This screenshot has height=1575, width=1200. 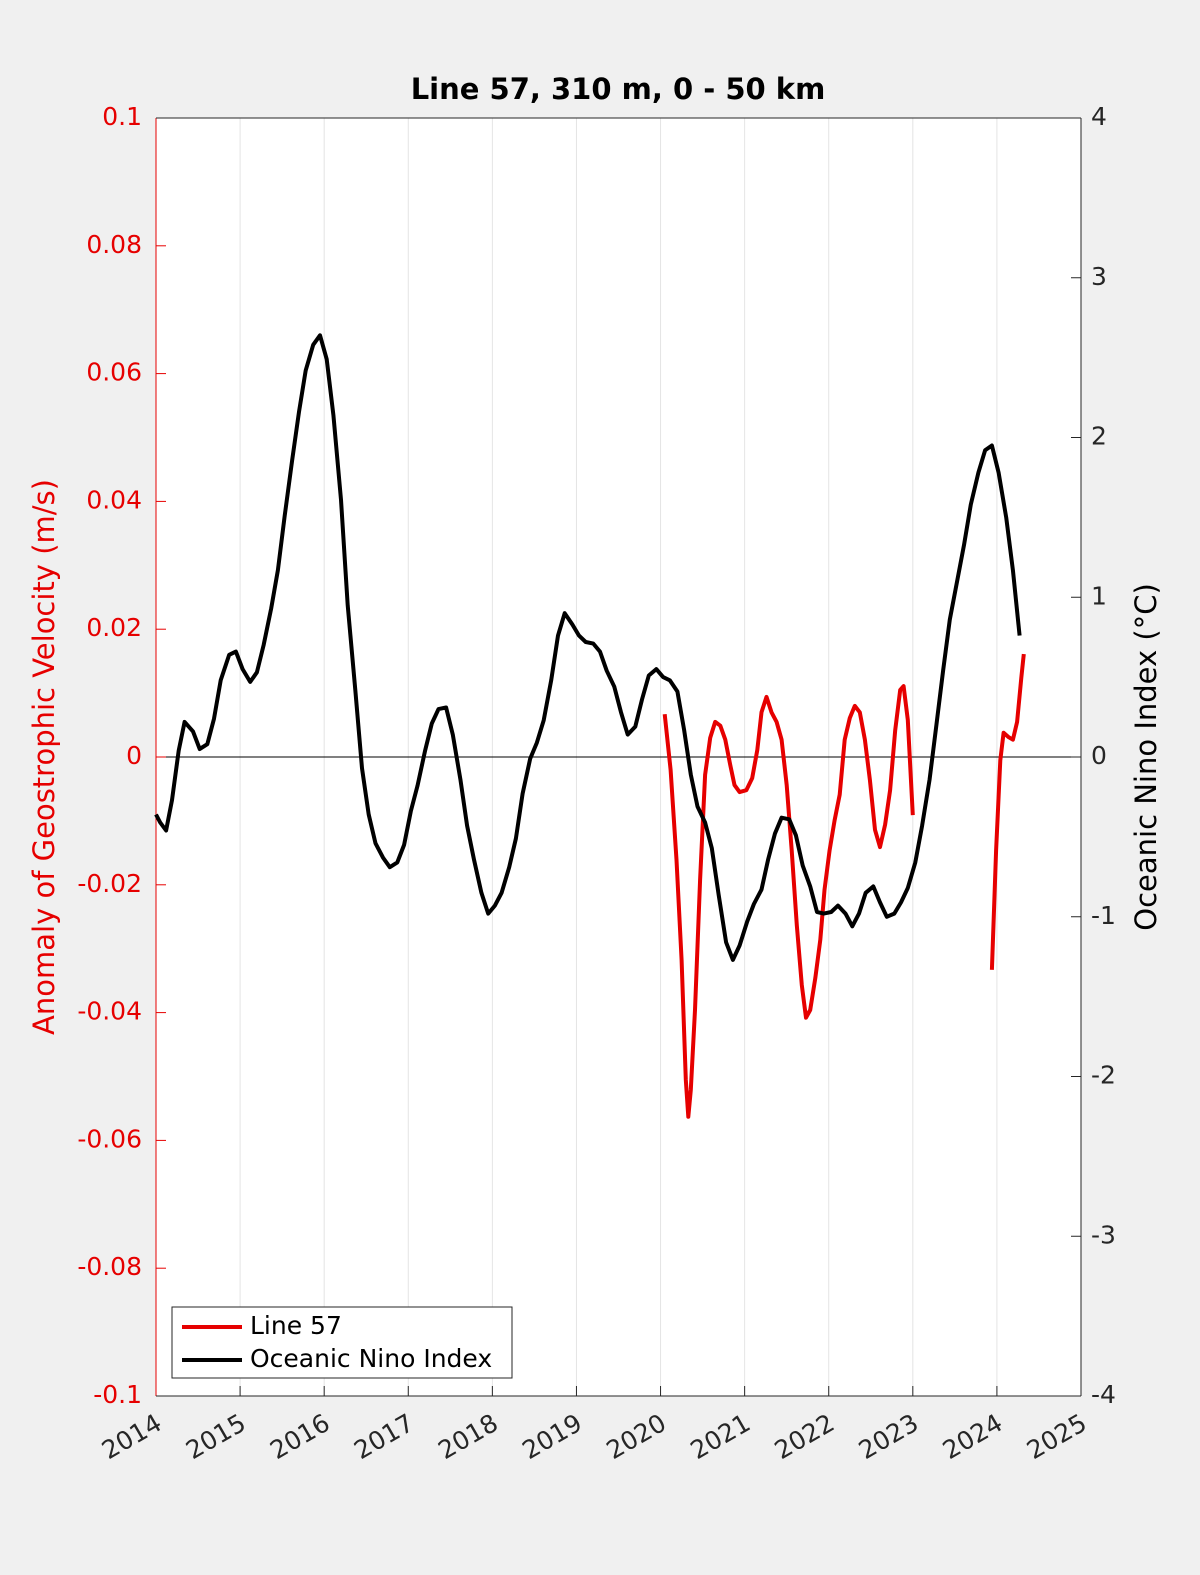 What do you see at coordinates (117, 1394) in the screenshot?
I see `y-tick-label: -0.1` at bounding box center [117, 1394].